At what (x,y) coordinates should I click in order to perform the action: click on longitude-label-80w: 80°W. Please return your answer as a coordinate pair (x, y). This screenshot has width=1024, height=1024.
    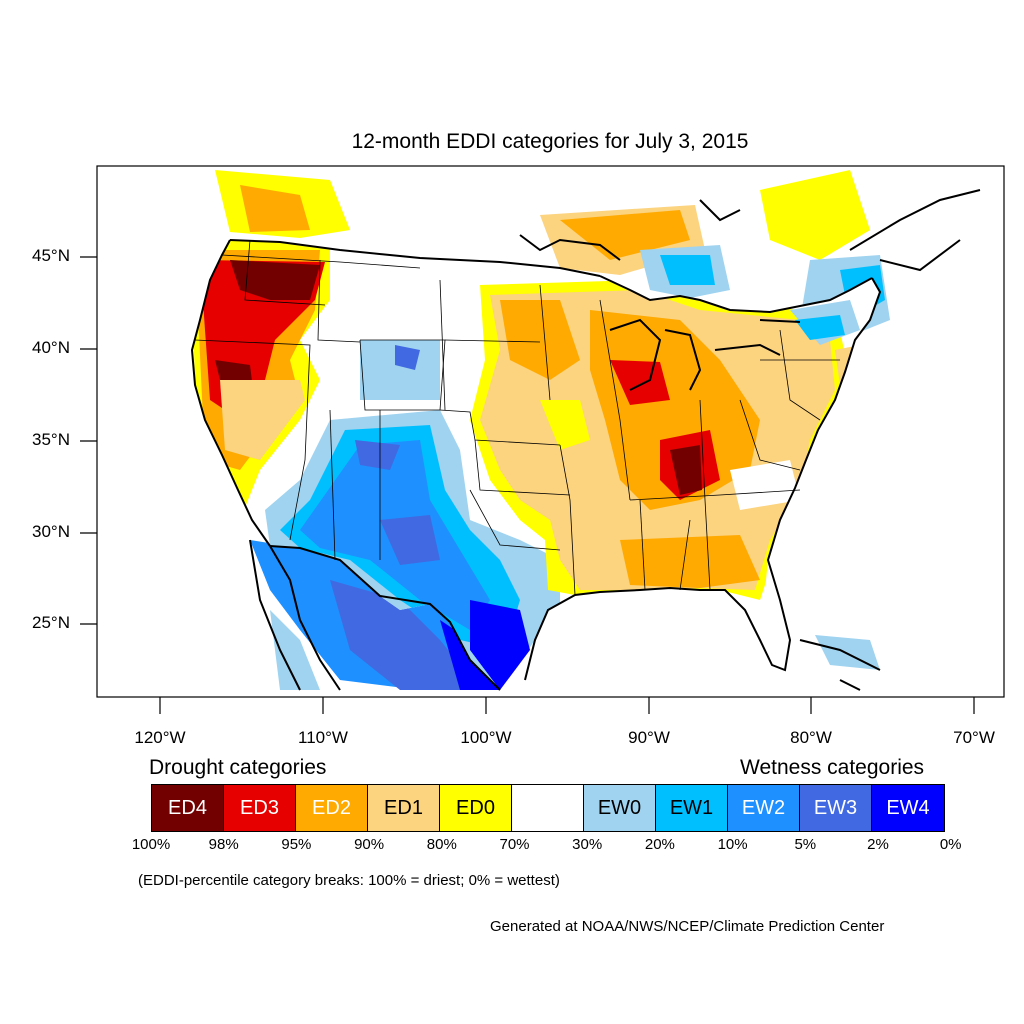
    Looking at the image, I should click on (811, 737).